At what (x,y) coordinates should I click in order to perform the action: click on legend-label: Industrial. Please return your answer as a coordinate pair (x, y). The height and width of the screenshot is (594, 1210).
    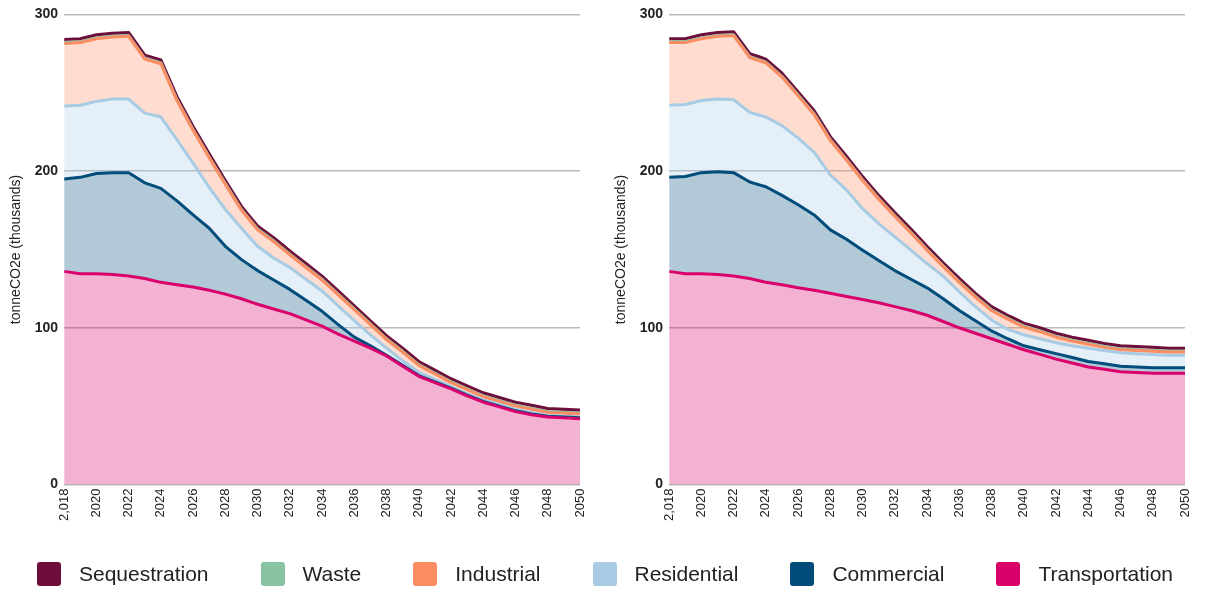
    Looking at the image, I should click on (498, 574).